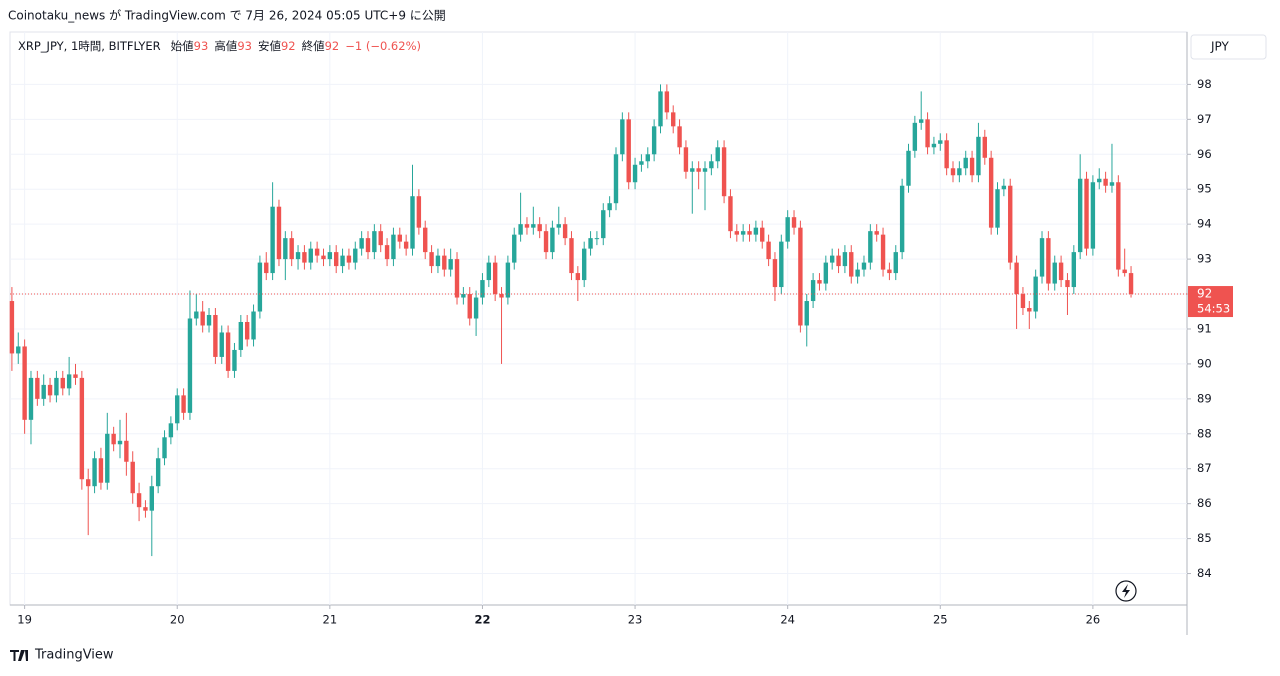  I want to click on last-price-box, so click(1210, 302).